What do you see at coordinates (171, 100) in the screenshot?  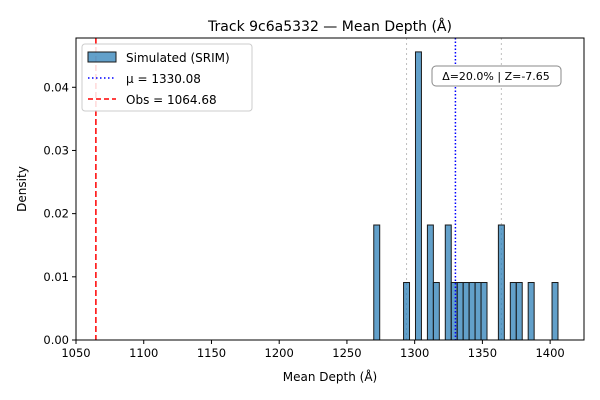 I see `legend-label-observed: Obs = 1064.68` at bounding box center [171, 100].